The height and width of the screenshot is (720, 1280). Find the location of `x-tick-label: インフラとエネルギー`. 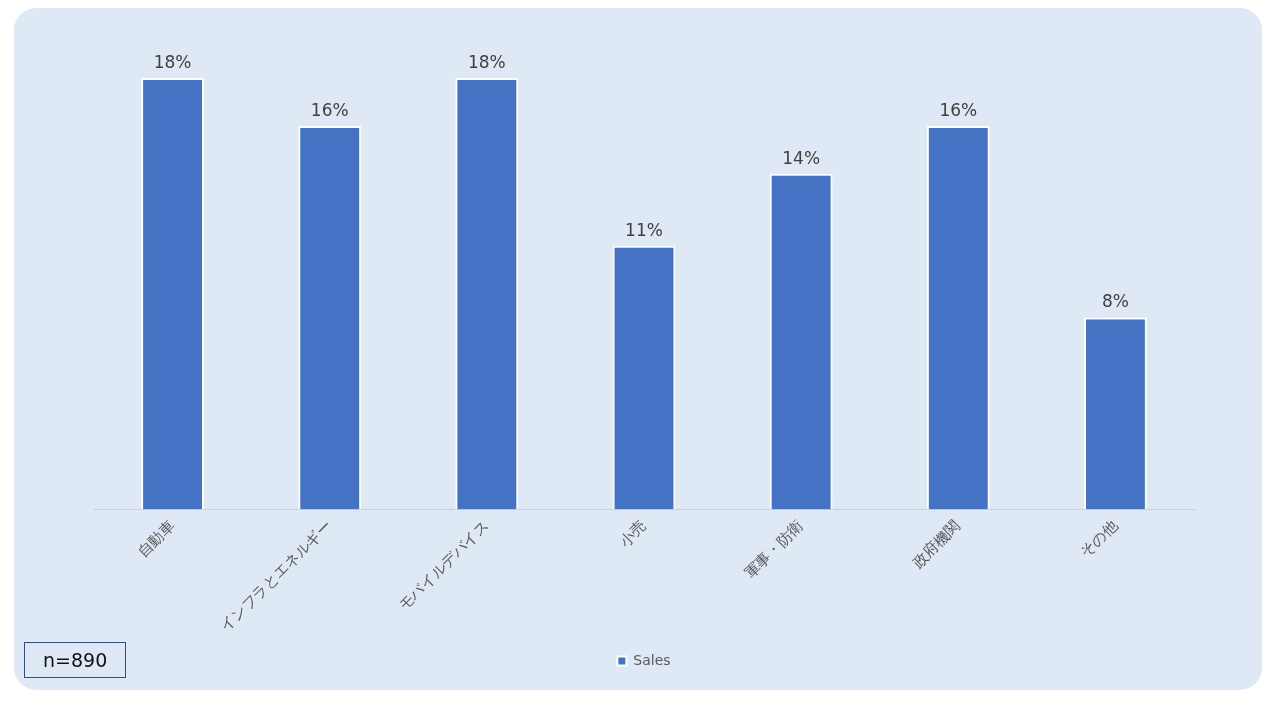

x-tick-label: インフラとエネルギー is located at coordinates (276, 576).